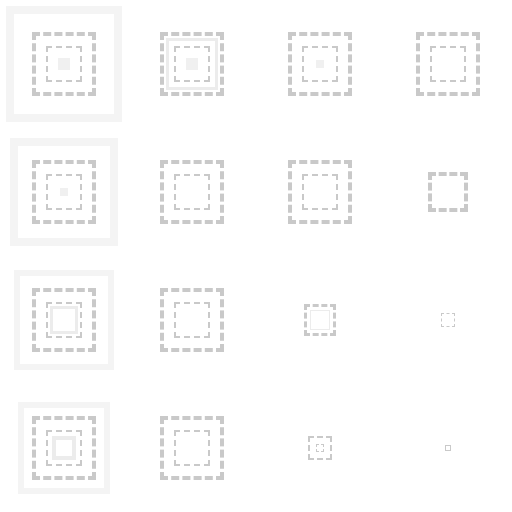  I want to click on tile-r3-c0, so click(64, 448).